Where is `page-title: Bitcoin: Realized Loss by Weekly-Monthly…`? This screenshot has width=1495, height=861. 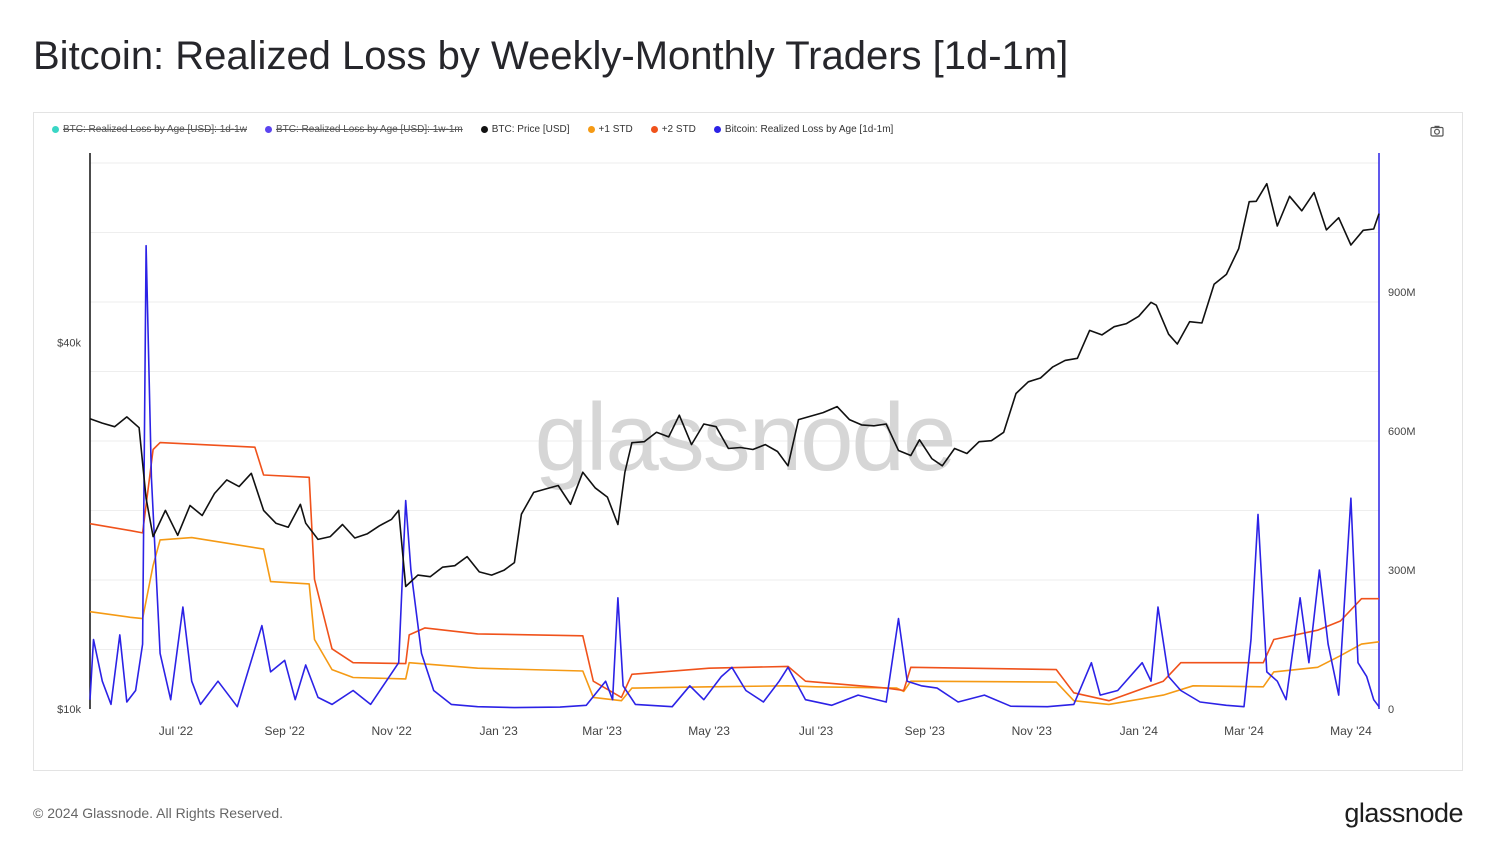 page-title: Bitcoin: Realized Loss by Weekly-Monthly… is located at coordinates (551, 56).